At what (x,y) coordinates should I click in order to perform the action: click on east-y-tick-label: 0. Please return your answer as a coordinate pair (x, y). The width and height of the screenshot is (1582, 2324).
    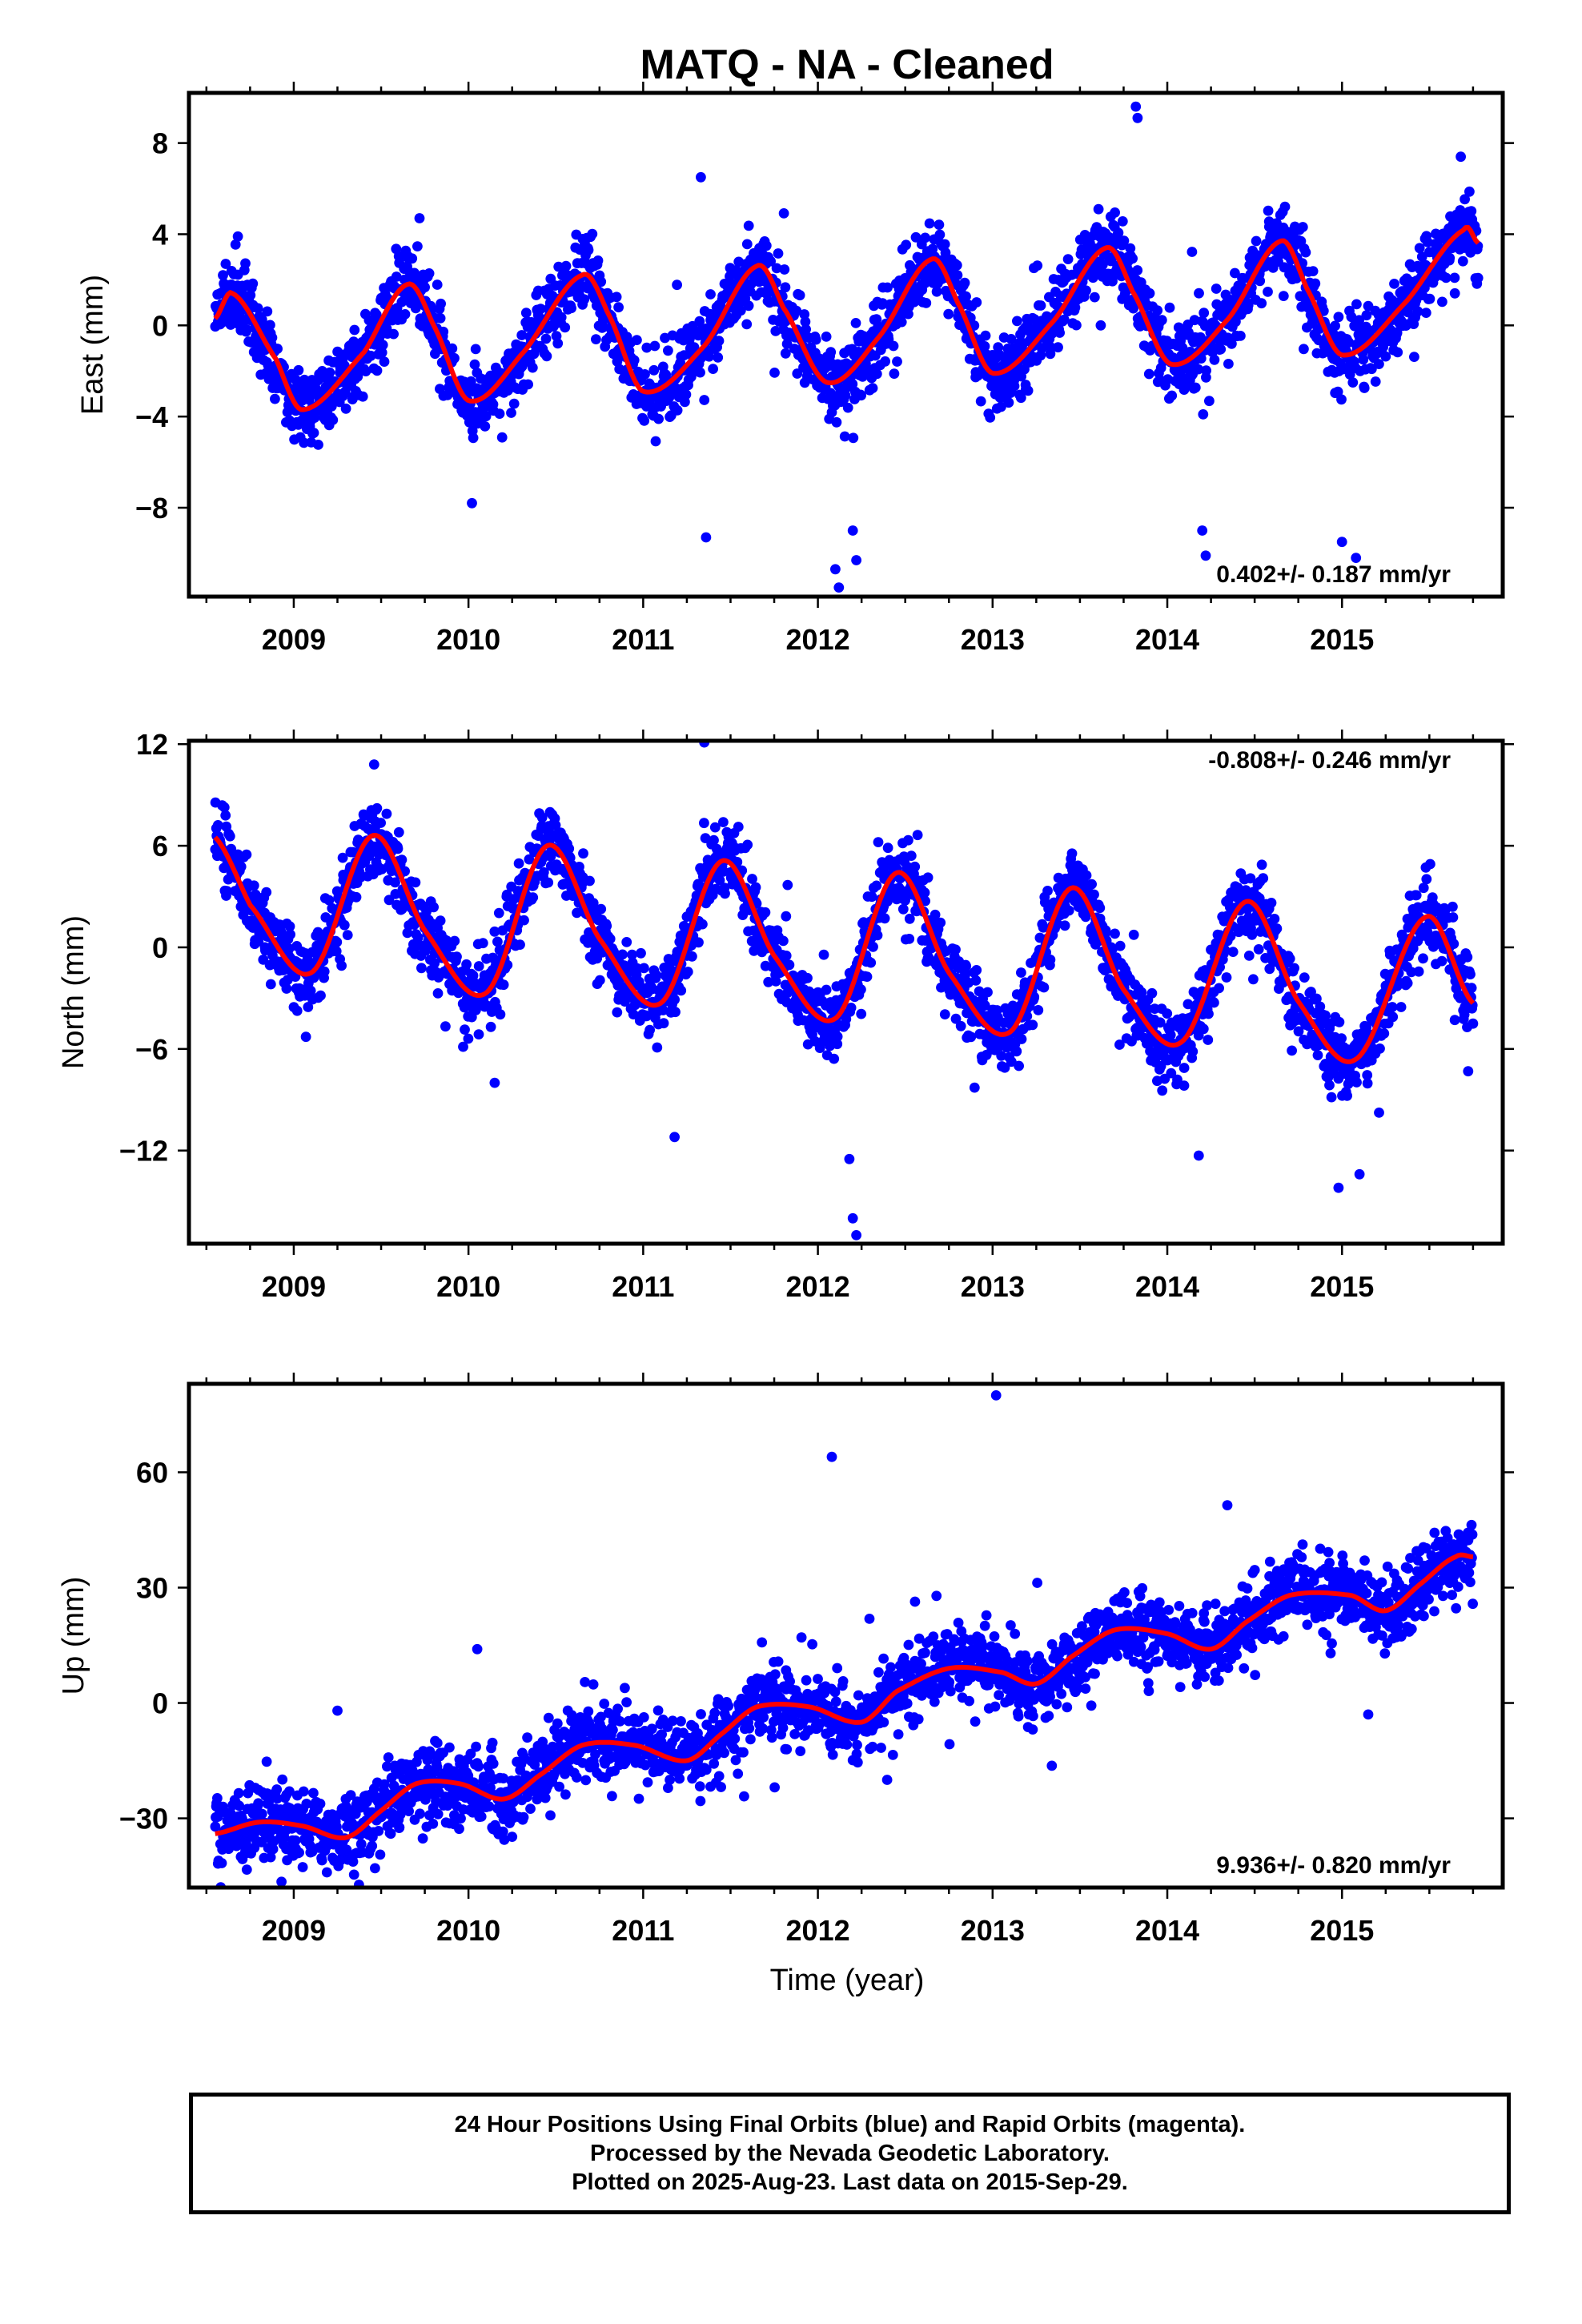
    Looking at the image, I should click on (160, 325).